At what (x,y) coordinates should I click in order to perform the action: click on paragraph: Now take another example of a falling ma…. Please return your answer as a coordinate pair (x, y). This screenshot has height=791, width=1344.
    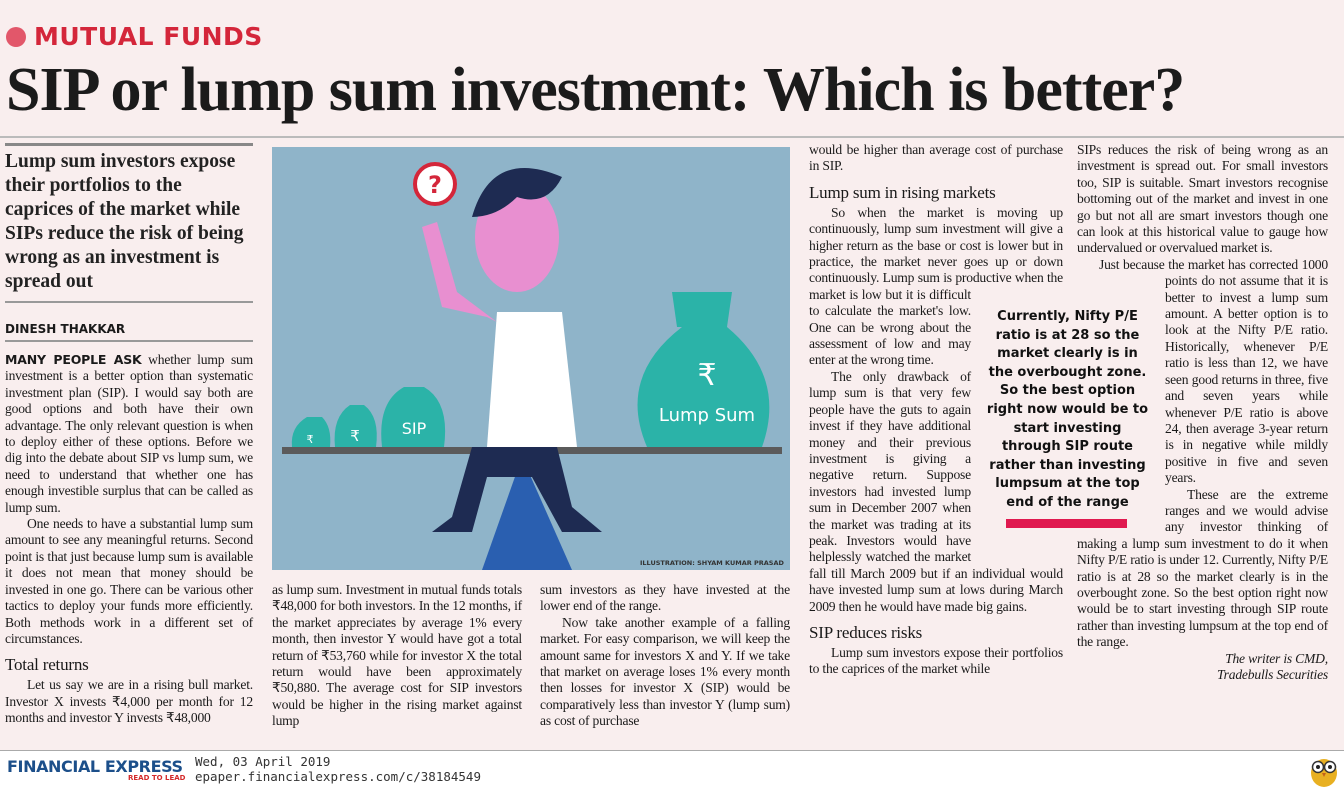
    Looking at the image, I should click on (665, 671).